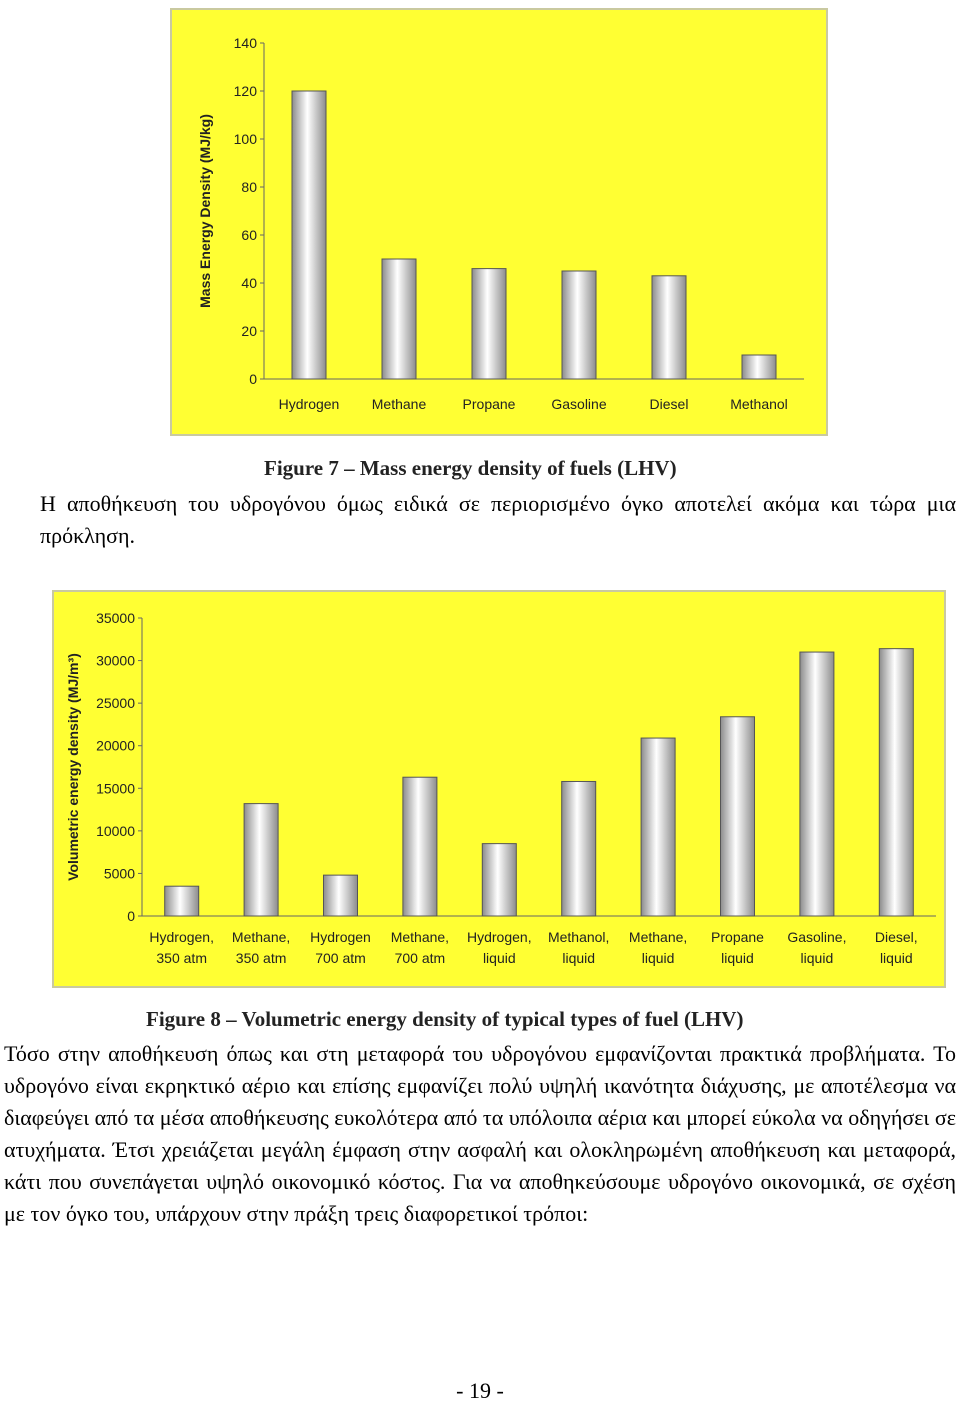 The width and height of the screenshot is (960, 1404). What do you see at coordinates (399, 404) in the screenshot?
I see `category-label: Methane` at bounding box center [399, 404].